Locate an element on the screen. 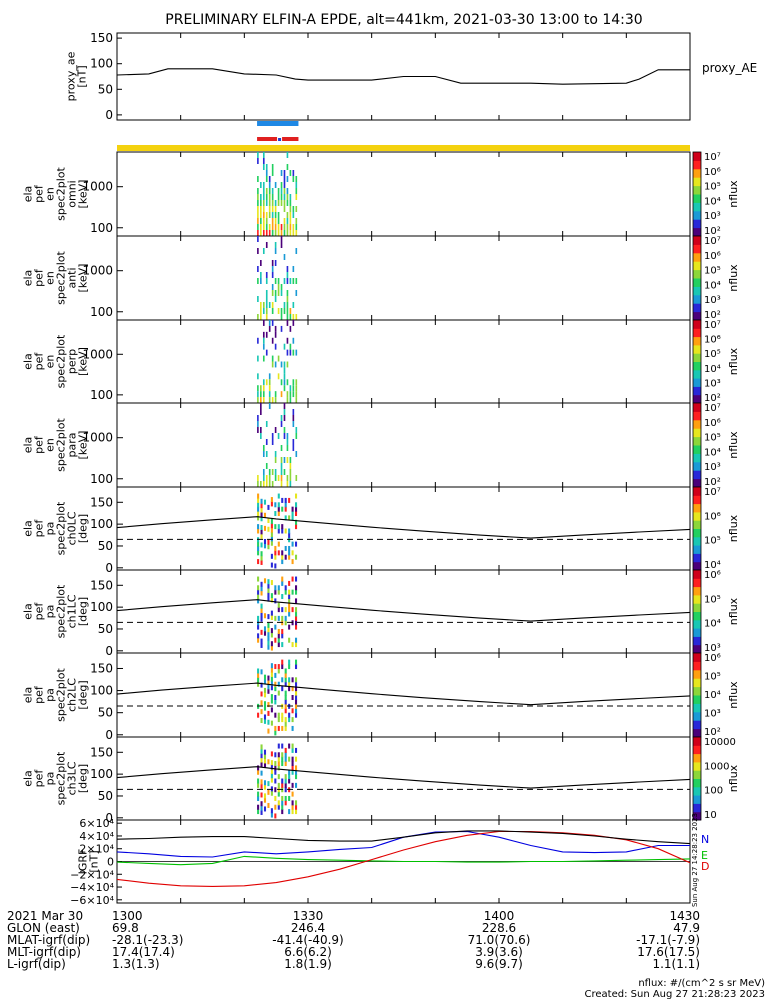 This screenshot has width=775, height=1000. legend-E: E is located at coordinates (704, 855).